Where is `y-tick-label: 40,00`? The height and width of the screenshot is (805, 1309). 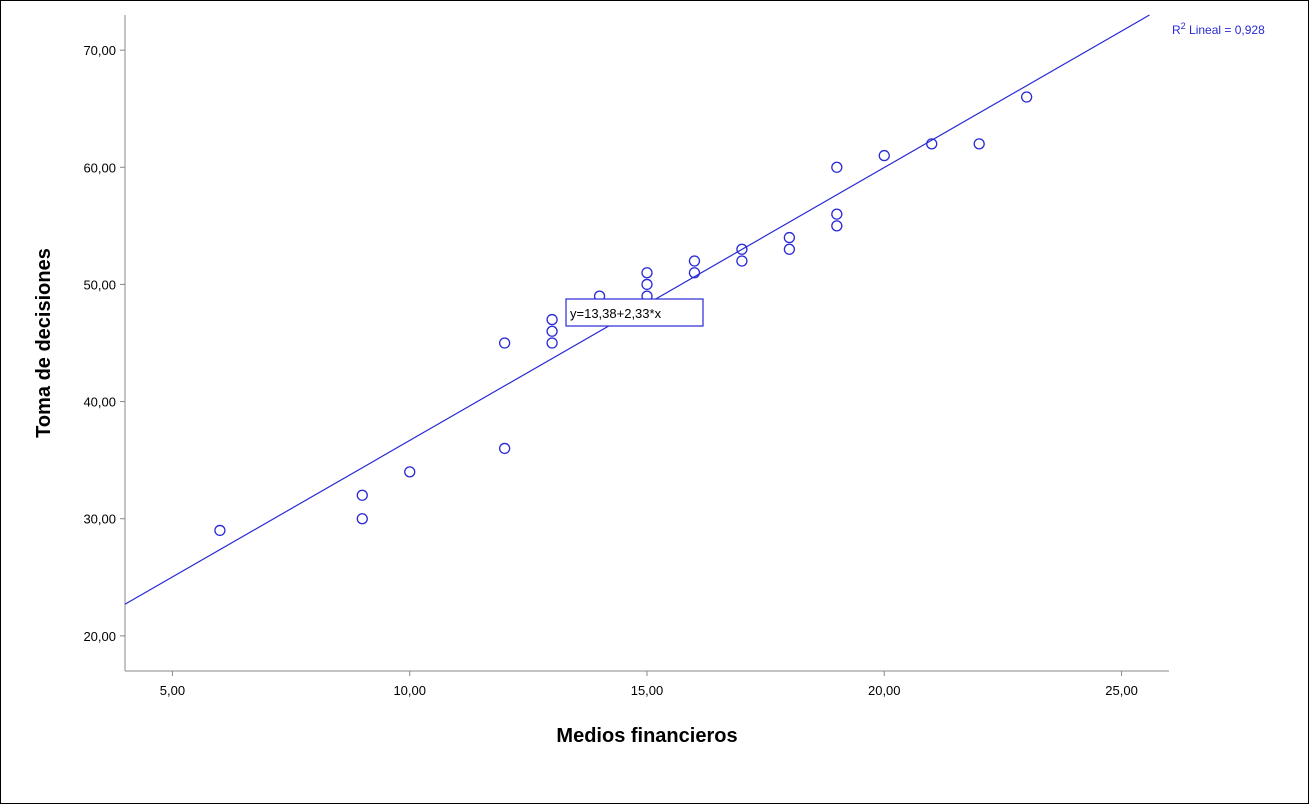 y-tick-label: 40,00 is located at coordinates (99, 402).